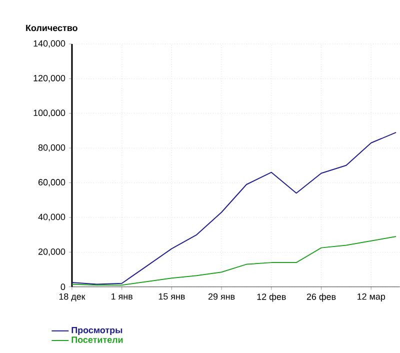  I want to click on y-tick-label: 80,000, so click(52, 148).